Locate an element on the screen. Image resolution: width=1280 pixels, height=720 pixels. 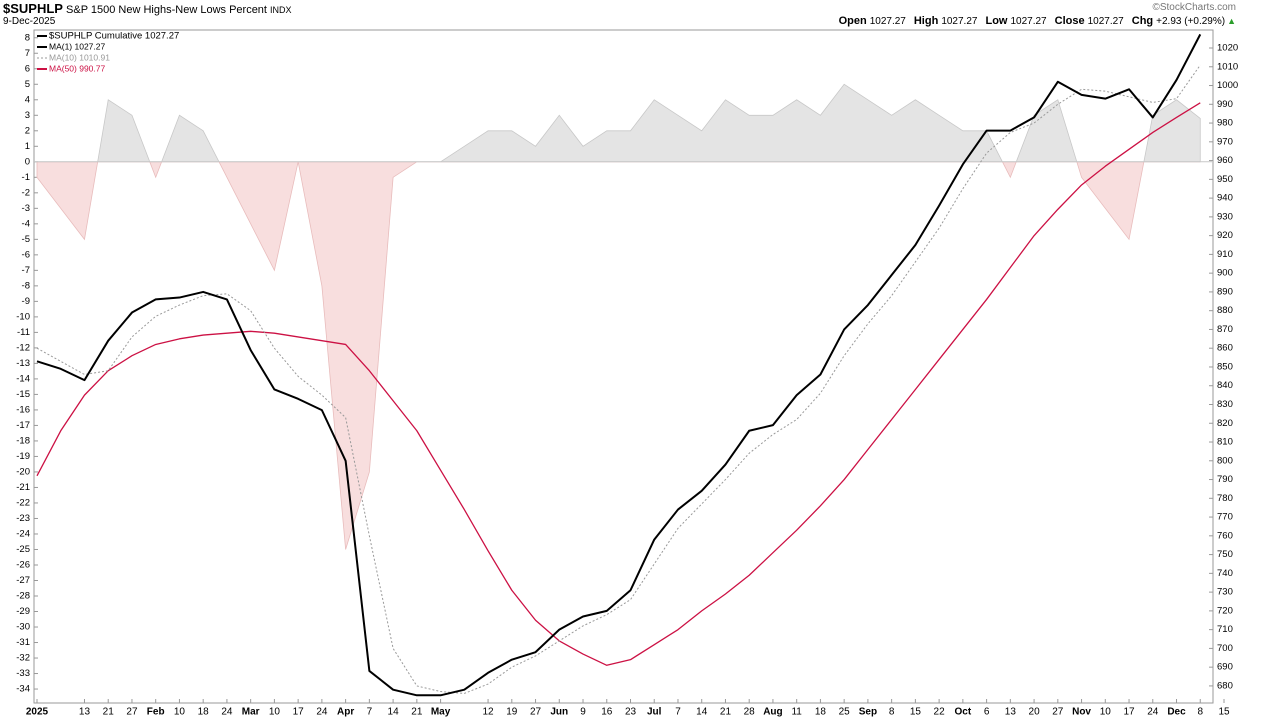
x-tick-label: Mar is located at coordinates (251, 712).